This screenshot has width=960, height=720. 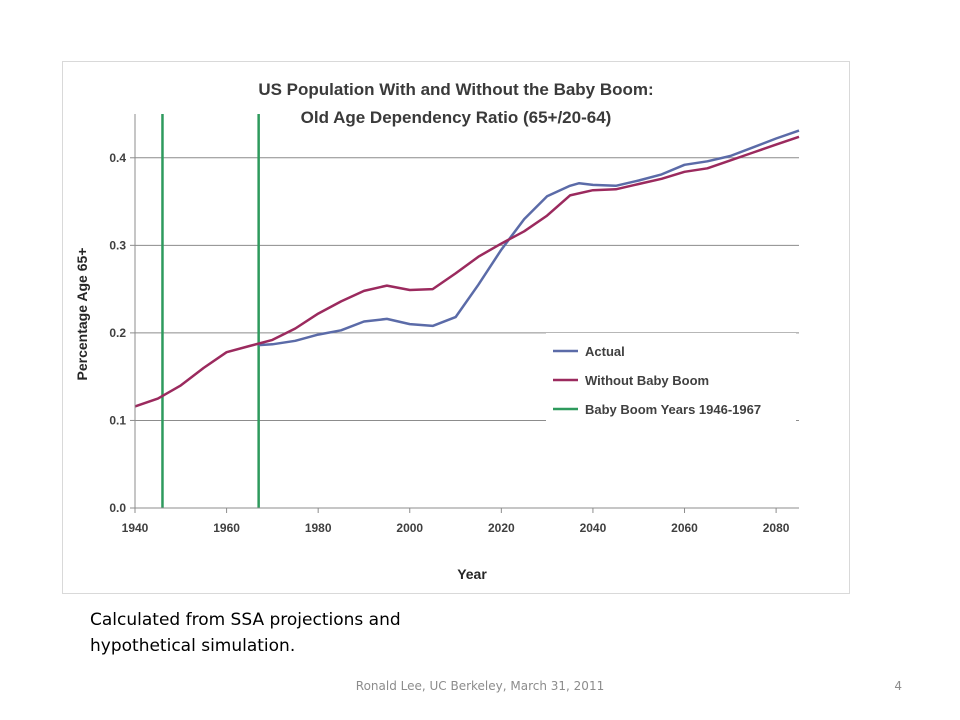 I want to click on y-tick-label: 0.2, so click(x=117, y=333).